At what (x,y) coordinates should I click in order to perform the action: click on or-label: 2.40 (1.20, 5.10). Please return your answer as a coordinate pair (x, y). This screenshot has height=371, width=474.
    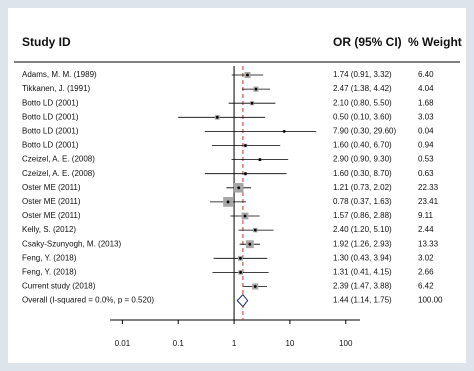
    Looking at the image, I should click on (362, 229).